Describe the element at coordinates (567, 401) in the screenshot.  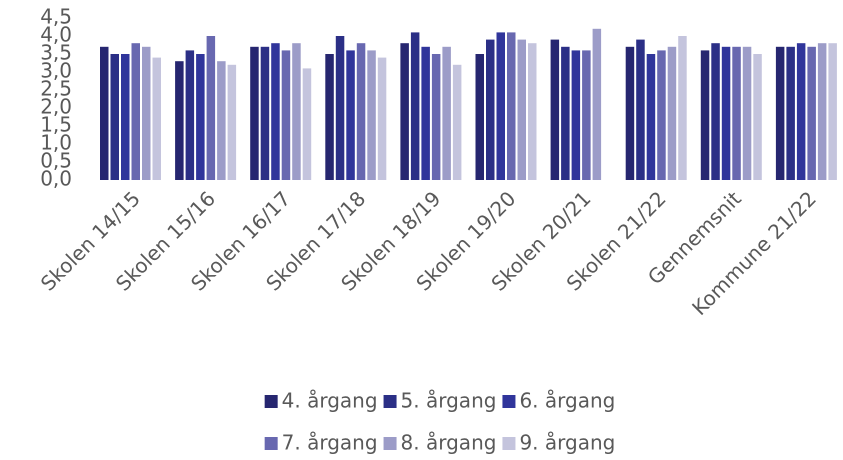
I see `legend-label: 6. årgang` at that location.